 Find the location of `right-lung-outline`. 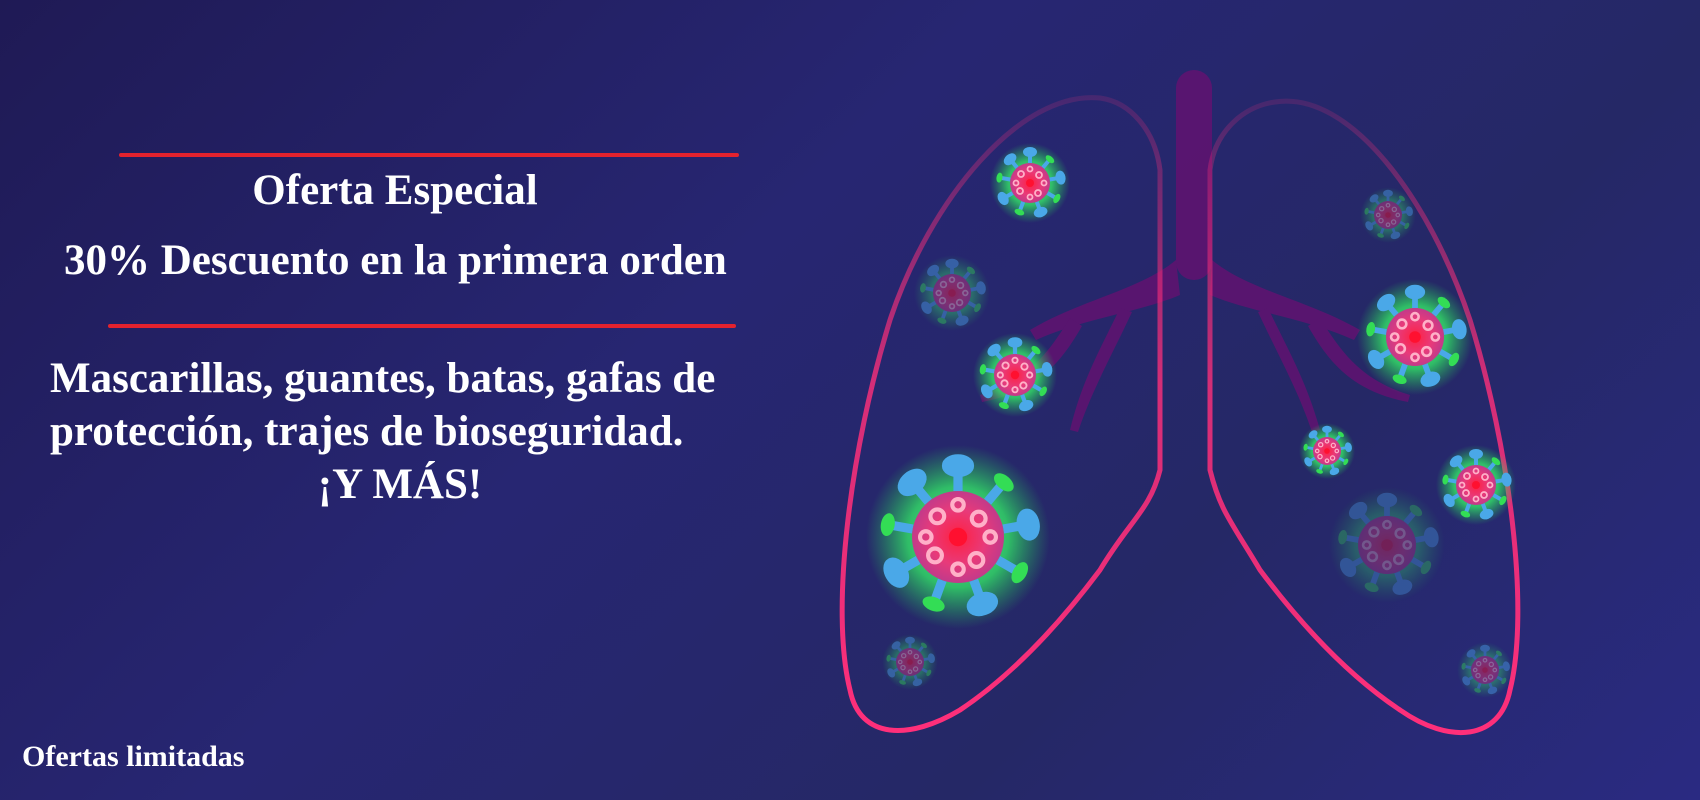

right-lung-outline is located at coordinates (1364, 416).